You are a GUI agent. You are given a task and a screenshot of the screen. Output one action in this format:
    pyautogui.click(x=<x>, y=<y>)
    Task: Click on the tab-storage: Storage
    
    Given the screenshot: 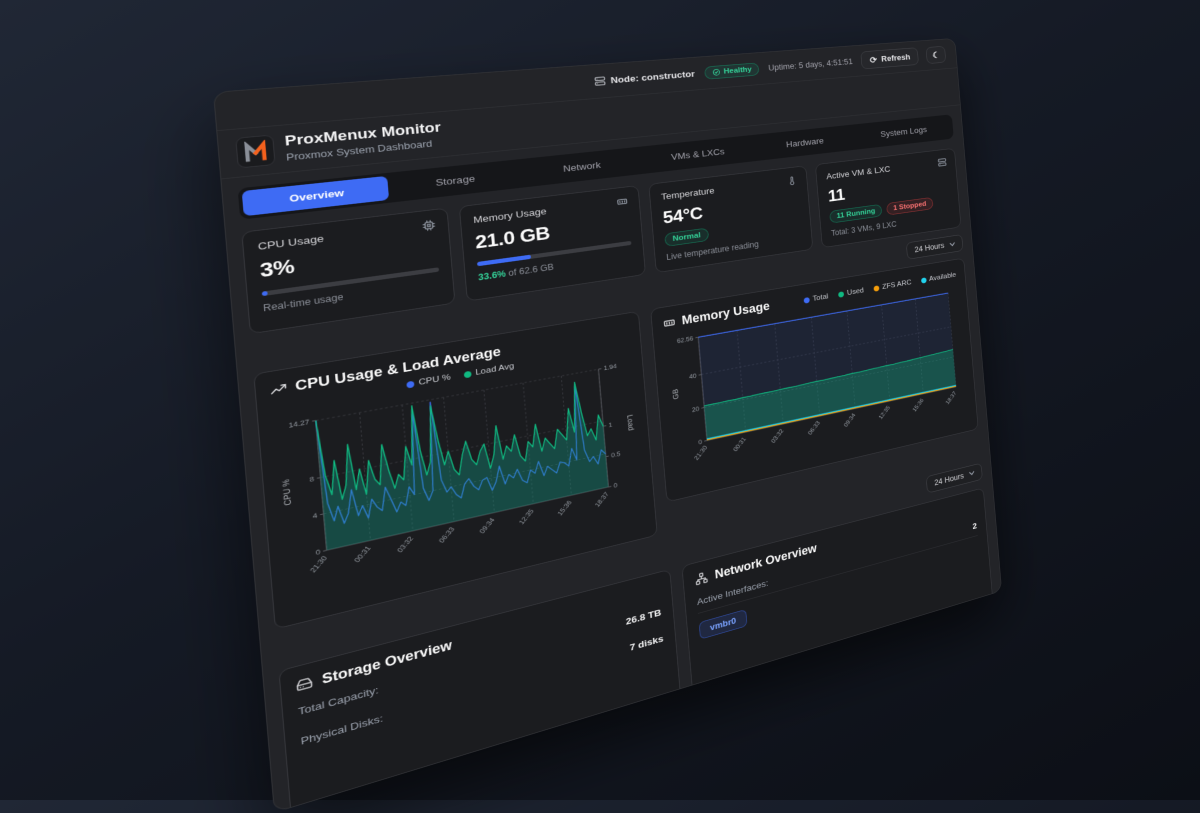 What is the action you would take?
    pyautogui.click(x=454, y=181)
    